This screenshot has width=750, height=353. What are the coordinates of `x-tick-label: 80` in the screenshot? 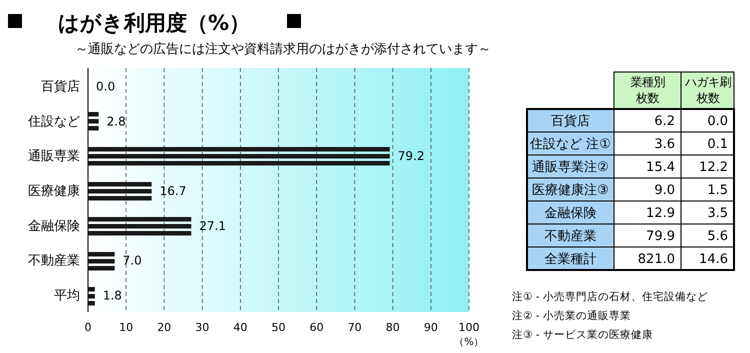 It's located at (393, 327).